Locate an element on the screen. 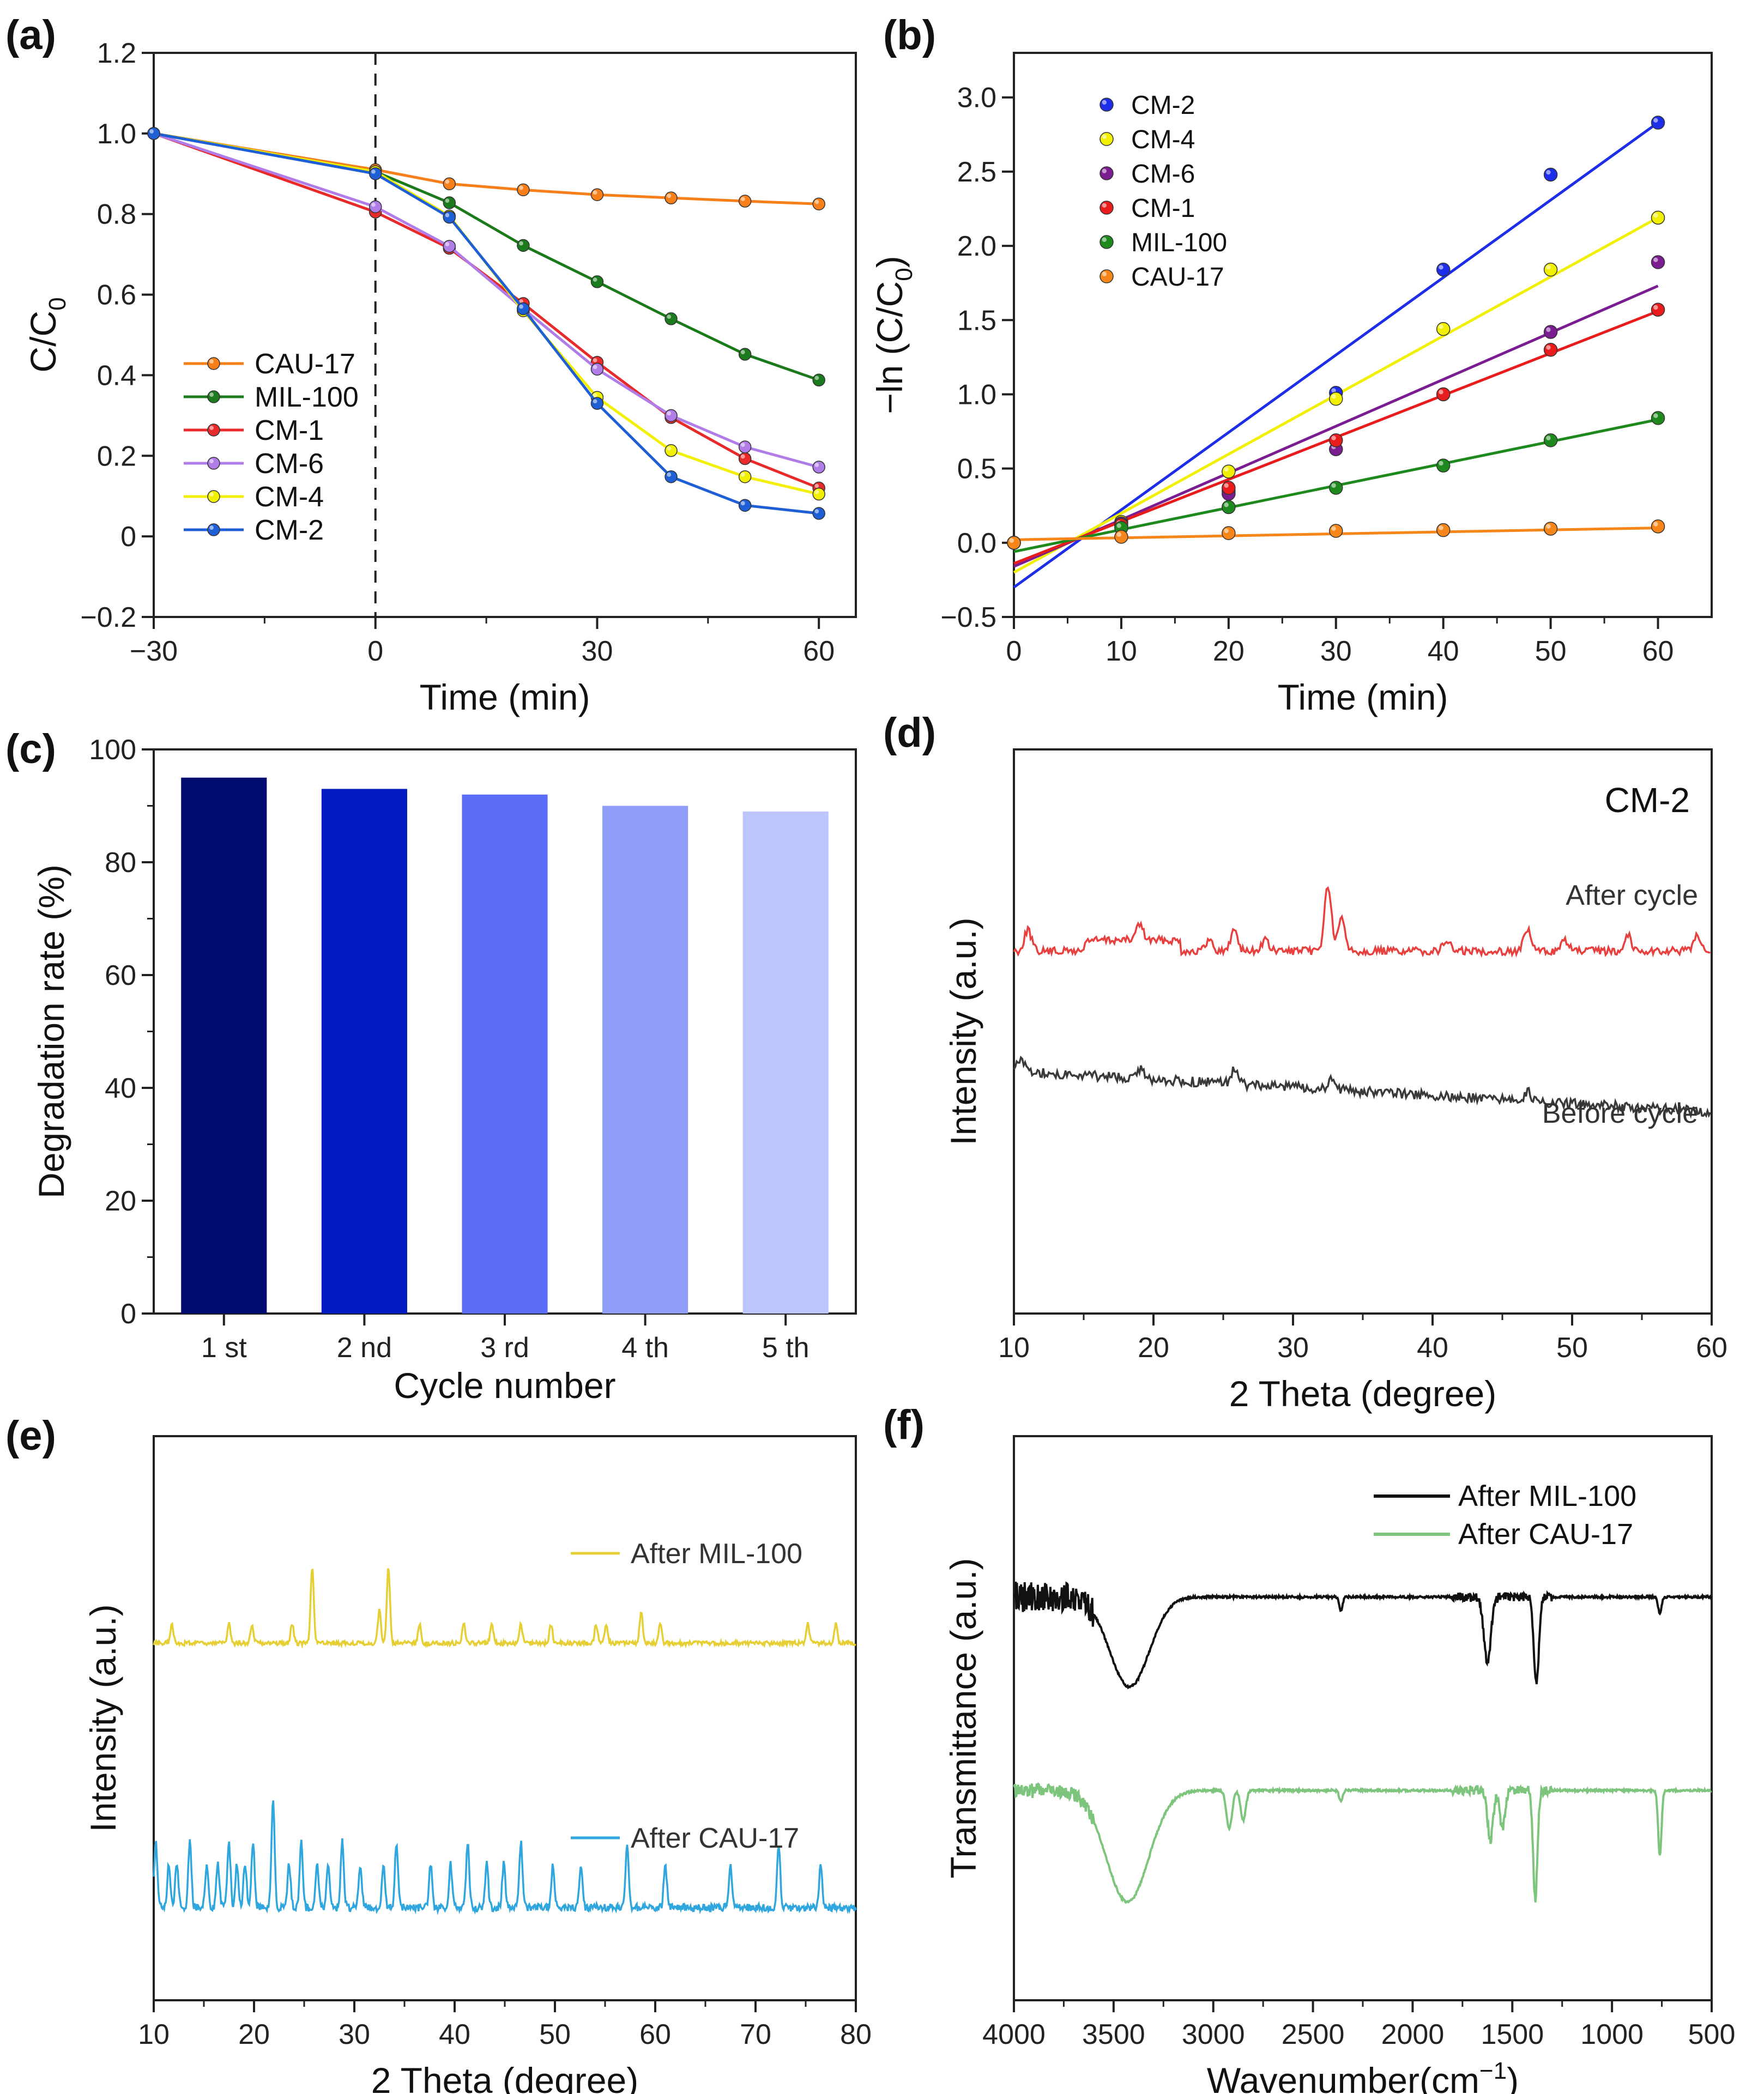 Image resolution: width=1764 pixels, height=2094 pixels. y-tick-label: 80 is located at coordinates (120, 863).